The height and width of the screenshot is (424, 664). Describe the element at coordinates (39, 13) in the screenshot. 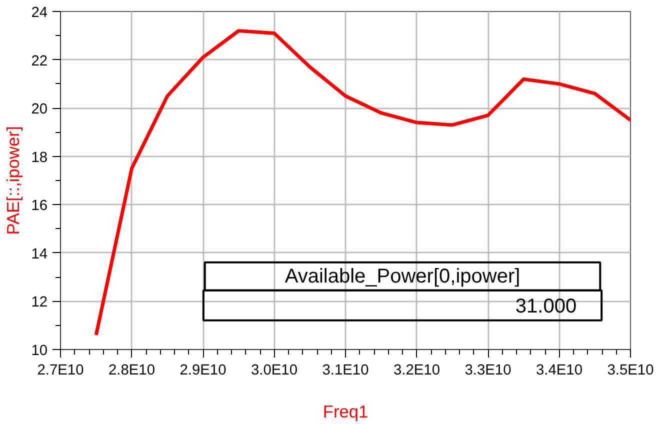

I see `y-tick-label: 24` at that location.